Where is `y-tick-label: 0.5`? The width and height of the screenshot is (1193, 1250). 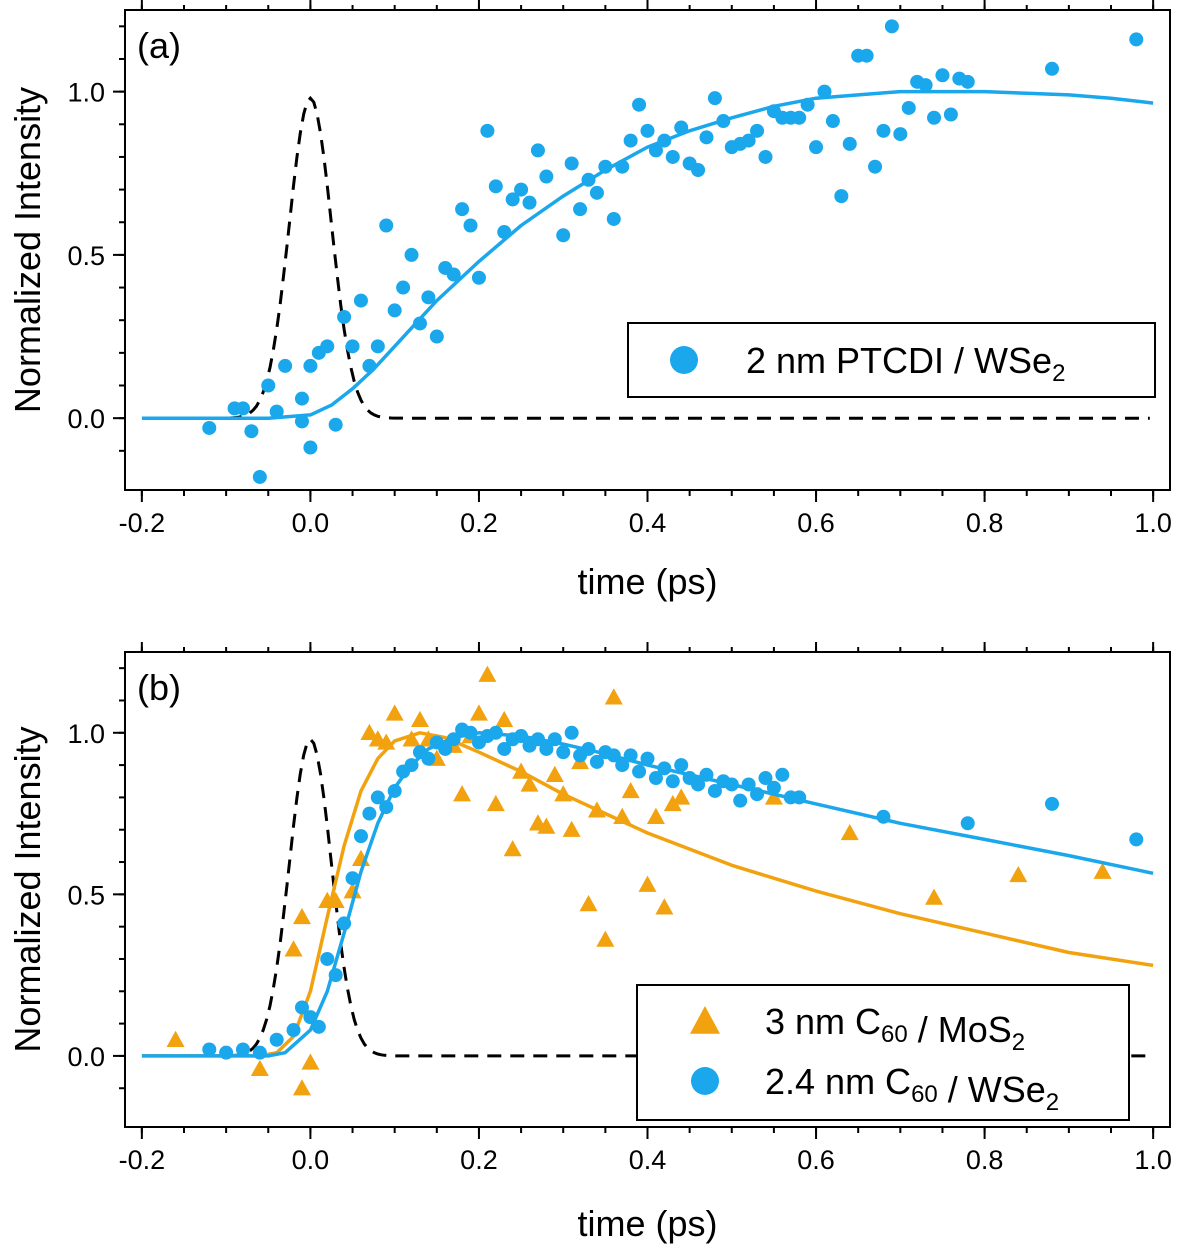
y-tick-label: 0.5 is located at coordinates (86, 256).